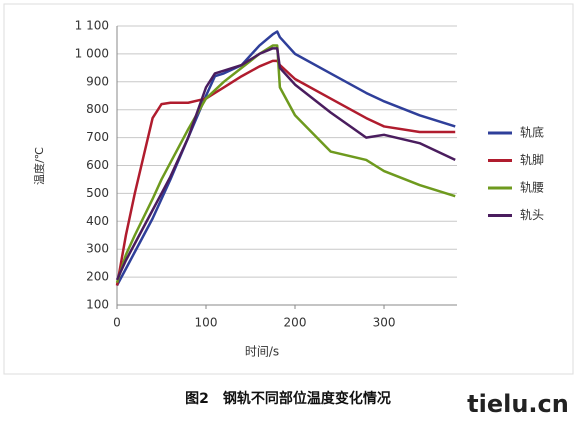  I want to click on legend-label: 轨头, so click(532, 215).